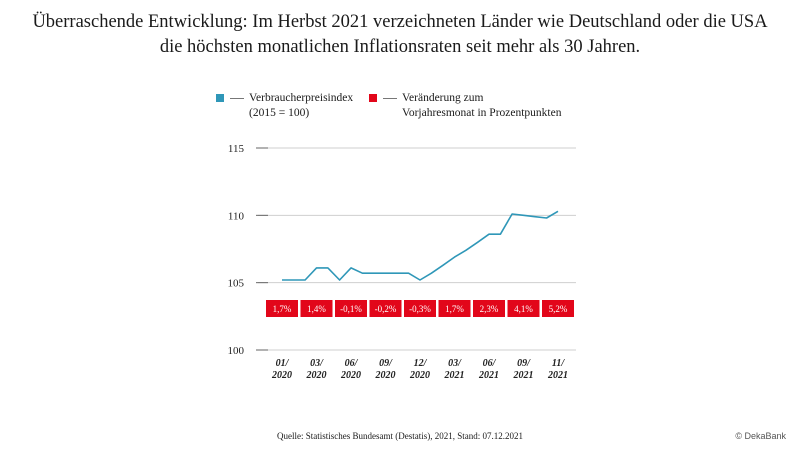  What do you see at coordinates (373, 98) in the screenshot?
I see `legend-swatch-change` at bounding box center [373, 98].